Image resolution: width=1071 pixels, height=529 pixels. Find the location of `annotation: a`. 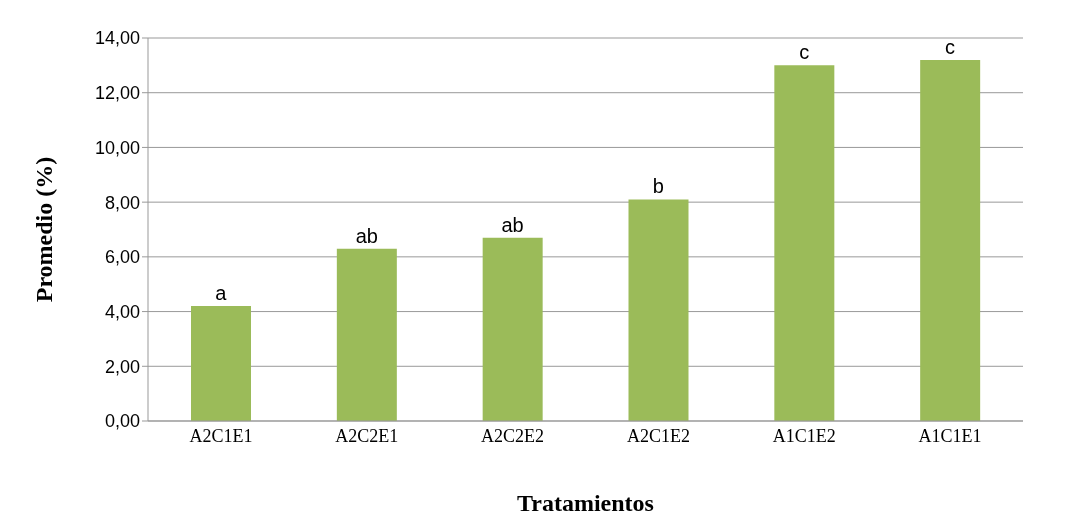

annotation: a is located at coordinates (221, 293).